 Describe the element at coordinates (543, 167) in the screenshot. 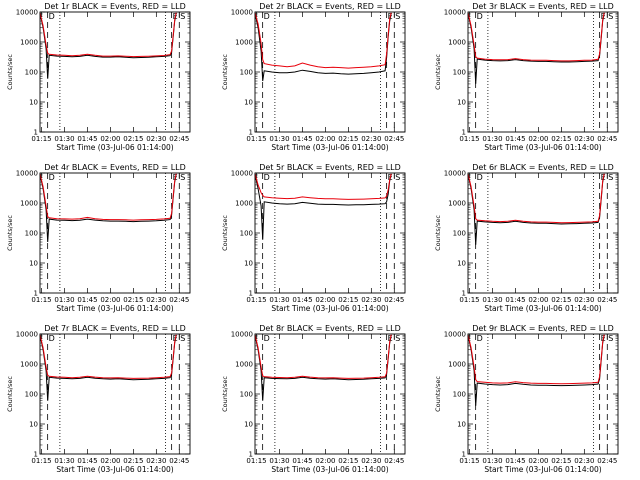

I see `panel-title: Det 6r BLACK = Events, RED = LLD` at that location.